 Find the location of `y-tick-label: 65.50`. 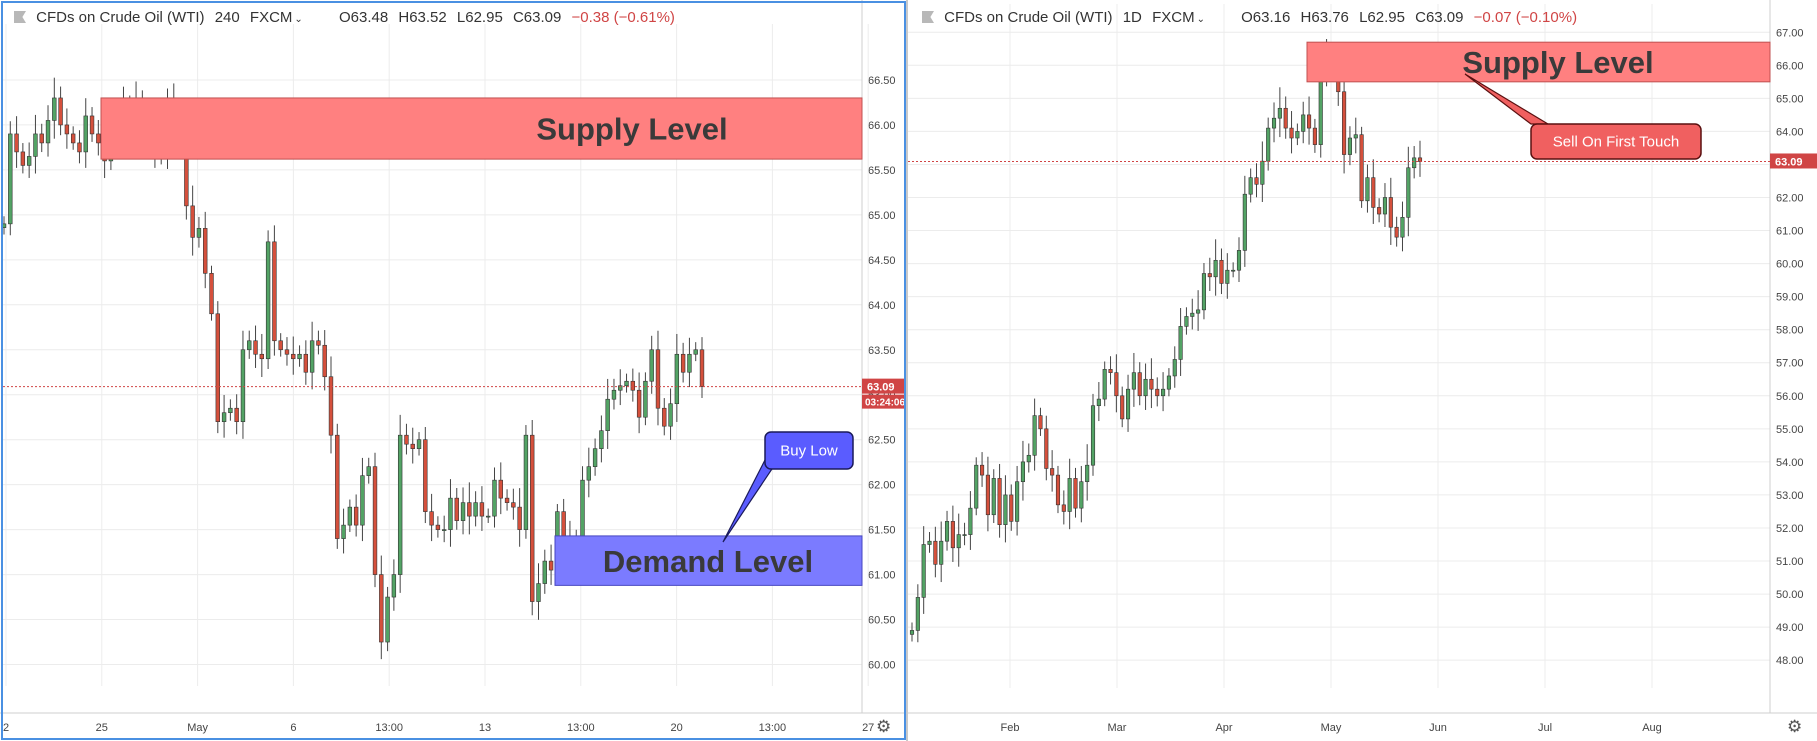

y-tick-label: 65.50 is located at coordinates (882, 171).